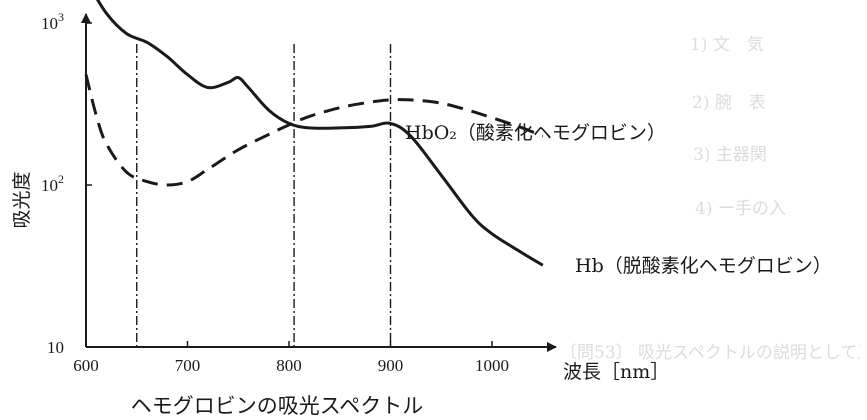 Image resolution: width=867 pixels, height=420 pixels. Describe the element at coordinates (314, 130) in the screenshot. I see `hbo2-curve` at that location.